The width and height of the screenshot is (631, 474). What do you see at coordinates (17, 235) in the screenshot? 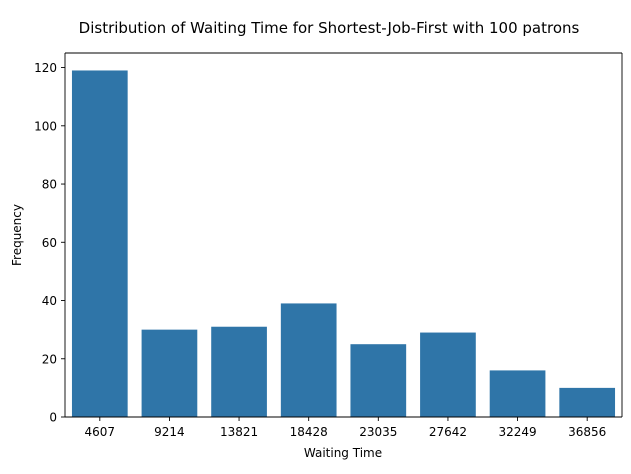
I see `y-axis-label: Frequency` at bounding box center [17, 235].